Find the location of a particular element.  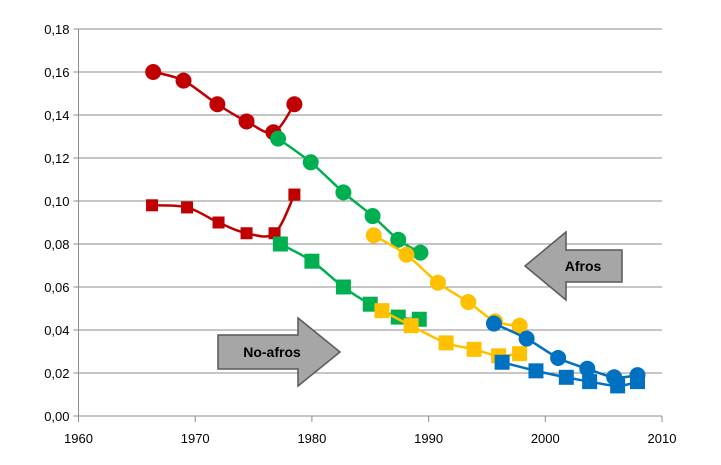

x-tick-label: 1980 is located at coordinates (311, 438).